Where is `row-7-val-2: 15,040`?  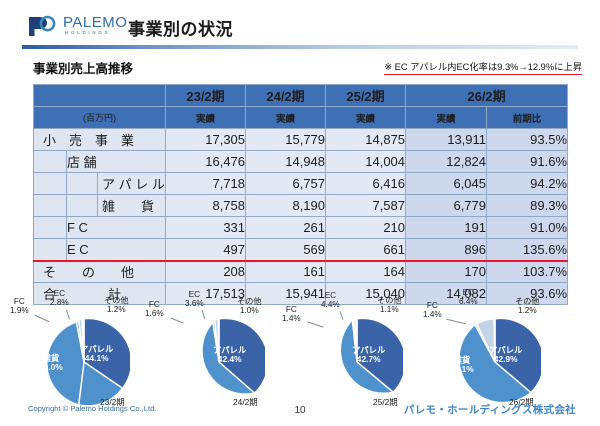 row-7-val-2: 15,040 is located at coordinates (366, 293).